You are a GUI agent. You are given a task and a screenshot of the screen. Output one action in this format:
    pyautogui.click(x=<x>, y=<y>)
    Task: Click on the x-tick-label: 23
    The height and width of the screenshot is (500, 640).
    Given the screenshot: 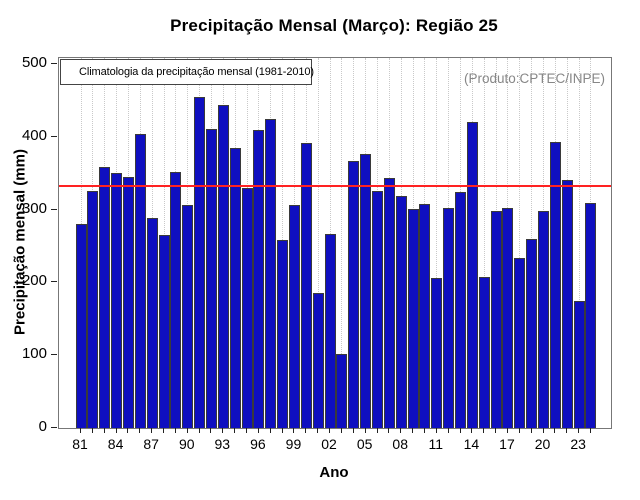 What is the action you would take?
    pyautogui.click(x=578, y=444)
    